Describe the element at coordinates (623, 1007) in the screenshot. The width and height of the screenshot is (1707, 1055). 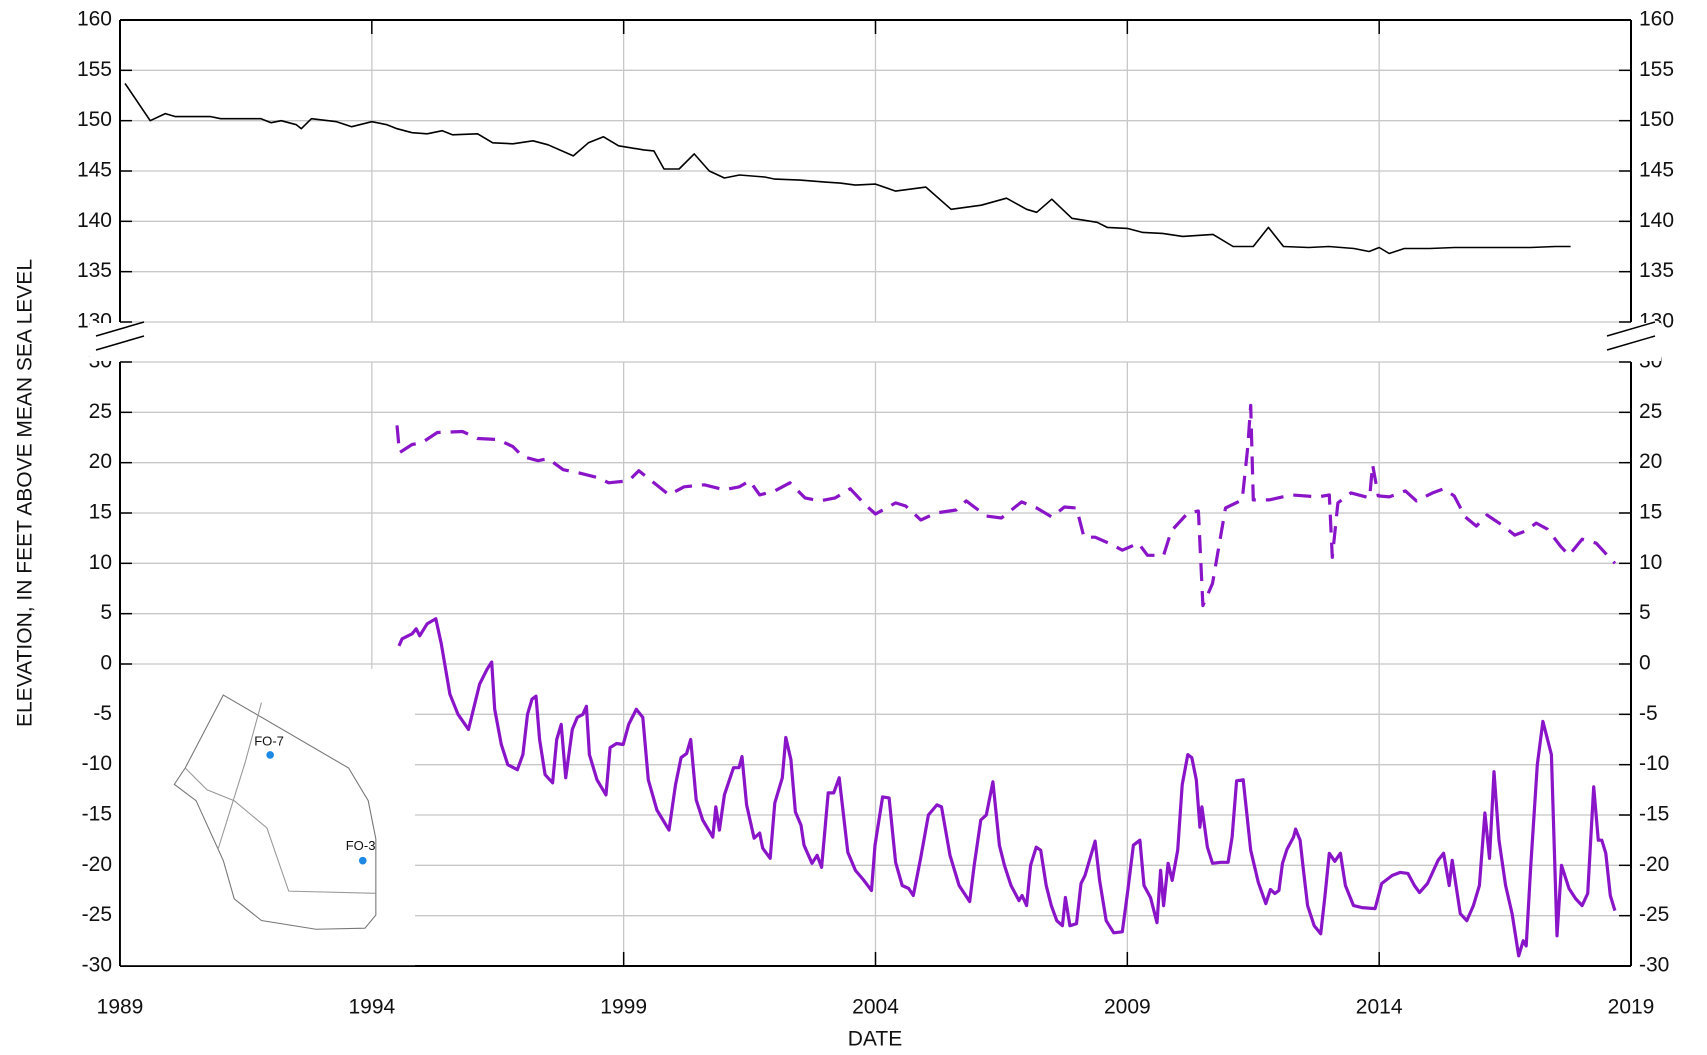
I see `x-tick-label: 1999` at that location.